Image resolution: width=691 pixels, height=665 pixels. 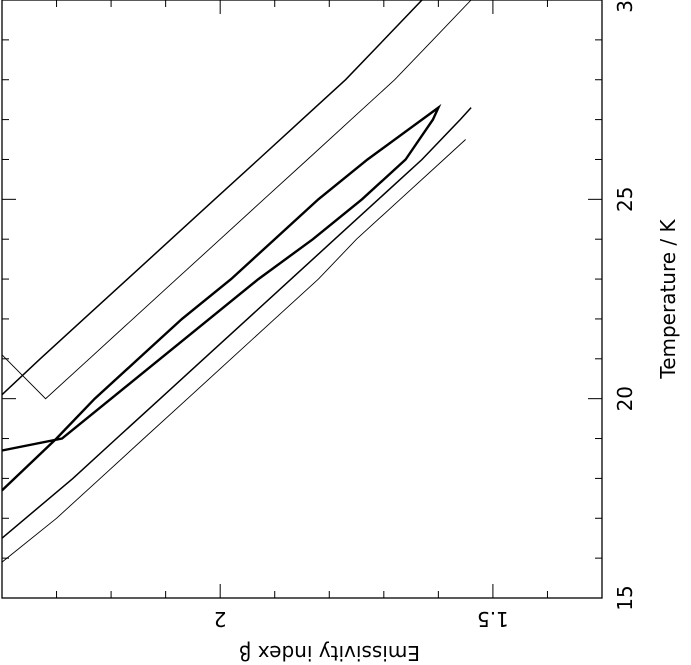 What do you see at coordinates (625, 199) in the screenshot?
I see `x-tick-label: 25` at bounding box center [625, 199].